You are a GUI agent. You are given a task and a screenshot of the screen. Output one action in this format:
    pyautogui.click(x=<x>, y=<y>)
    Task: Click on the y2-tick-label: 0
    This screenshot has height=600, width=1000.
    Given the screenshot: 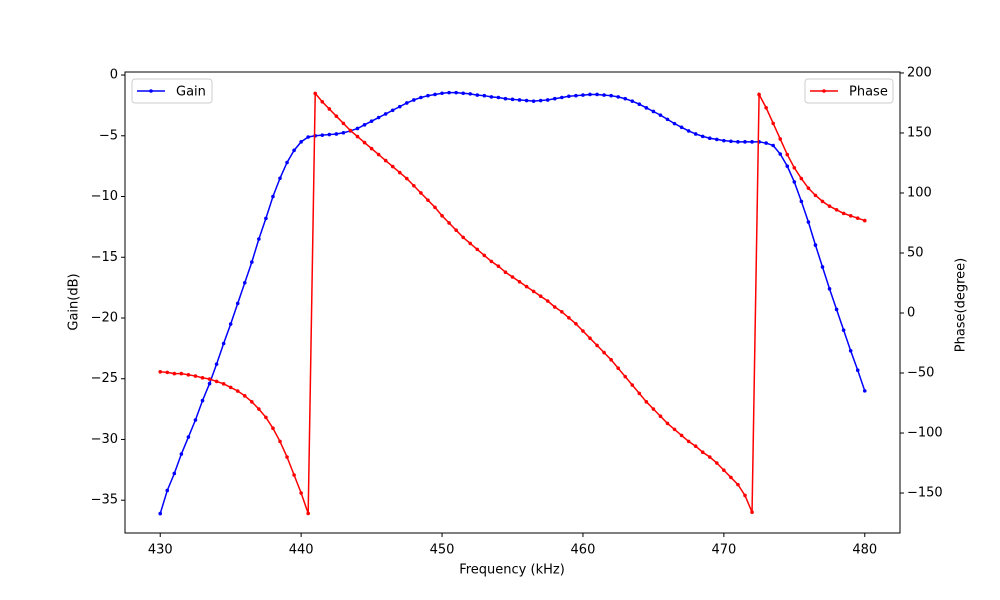 What is the action you would take?
    pyautogui.click(x=911, y=313)
    